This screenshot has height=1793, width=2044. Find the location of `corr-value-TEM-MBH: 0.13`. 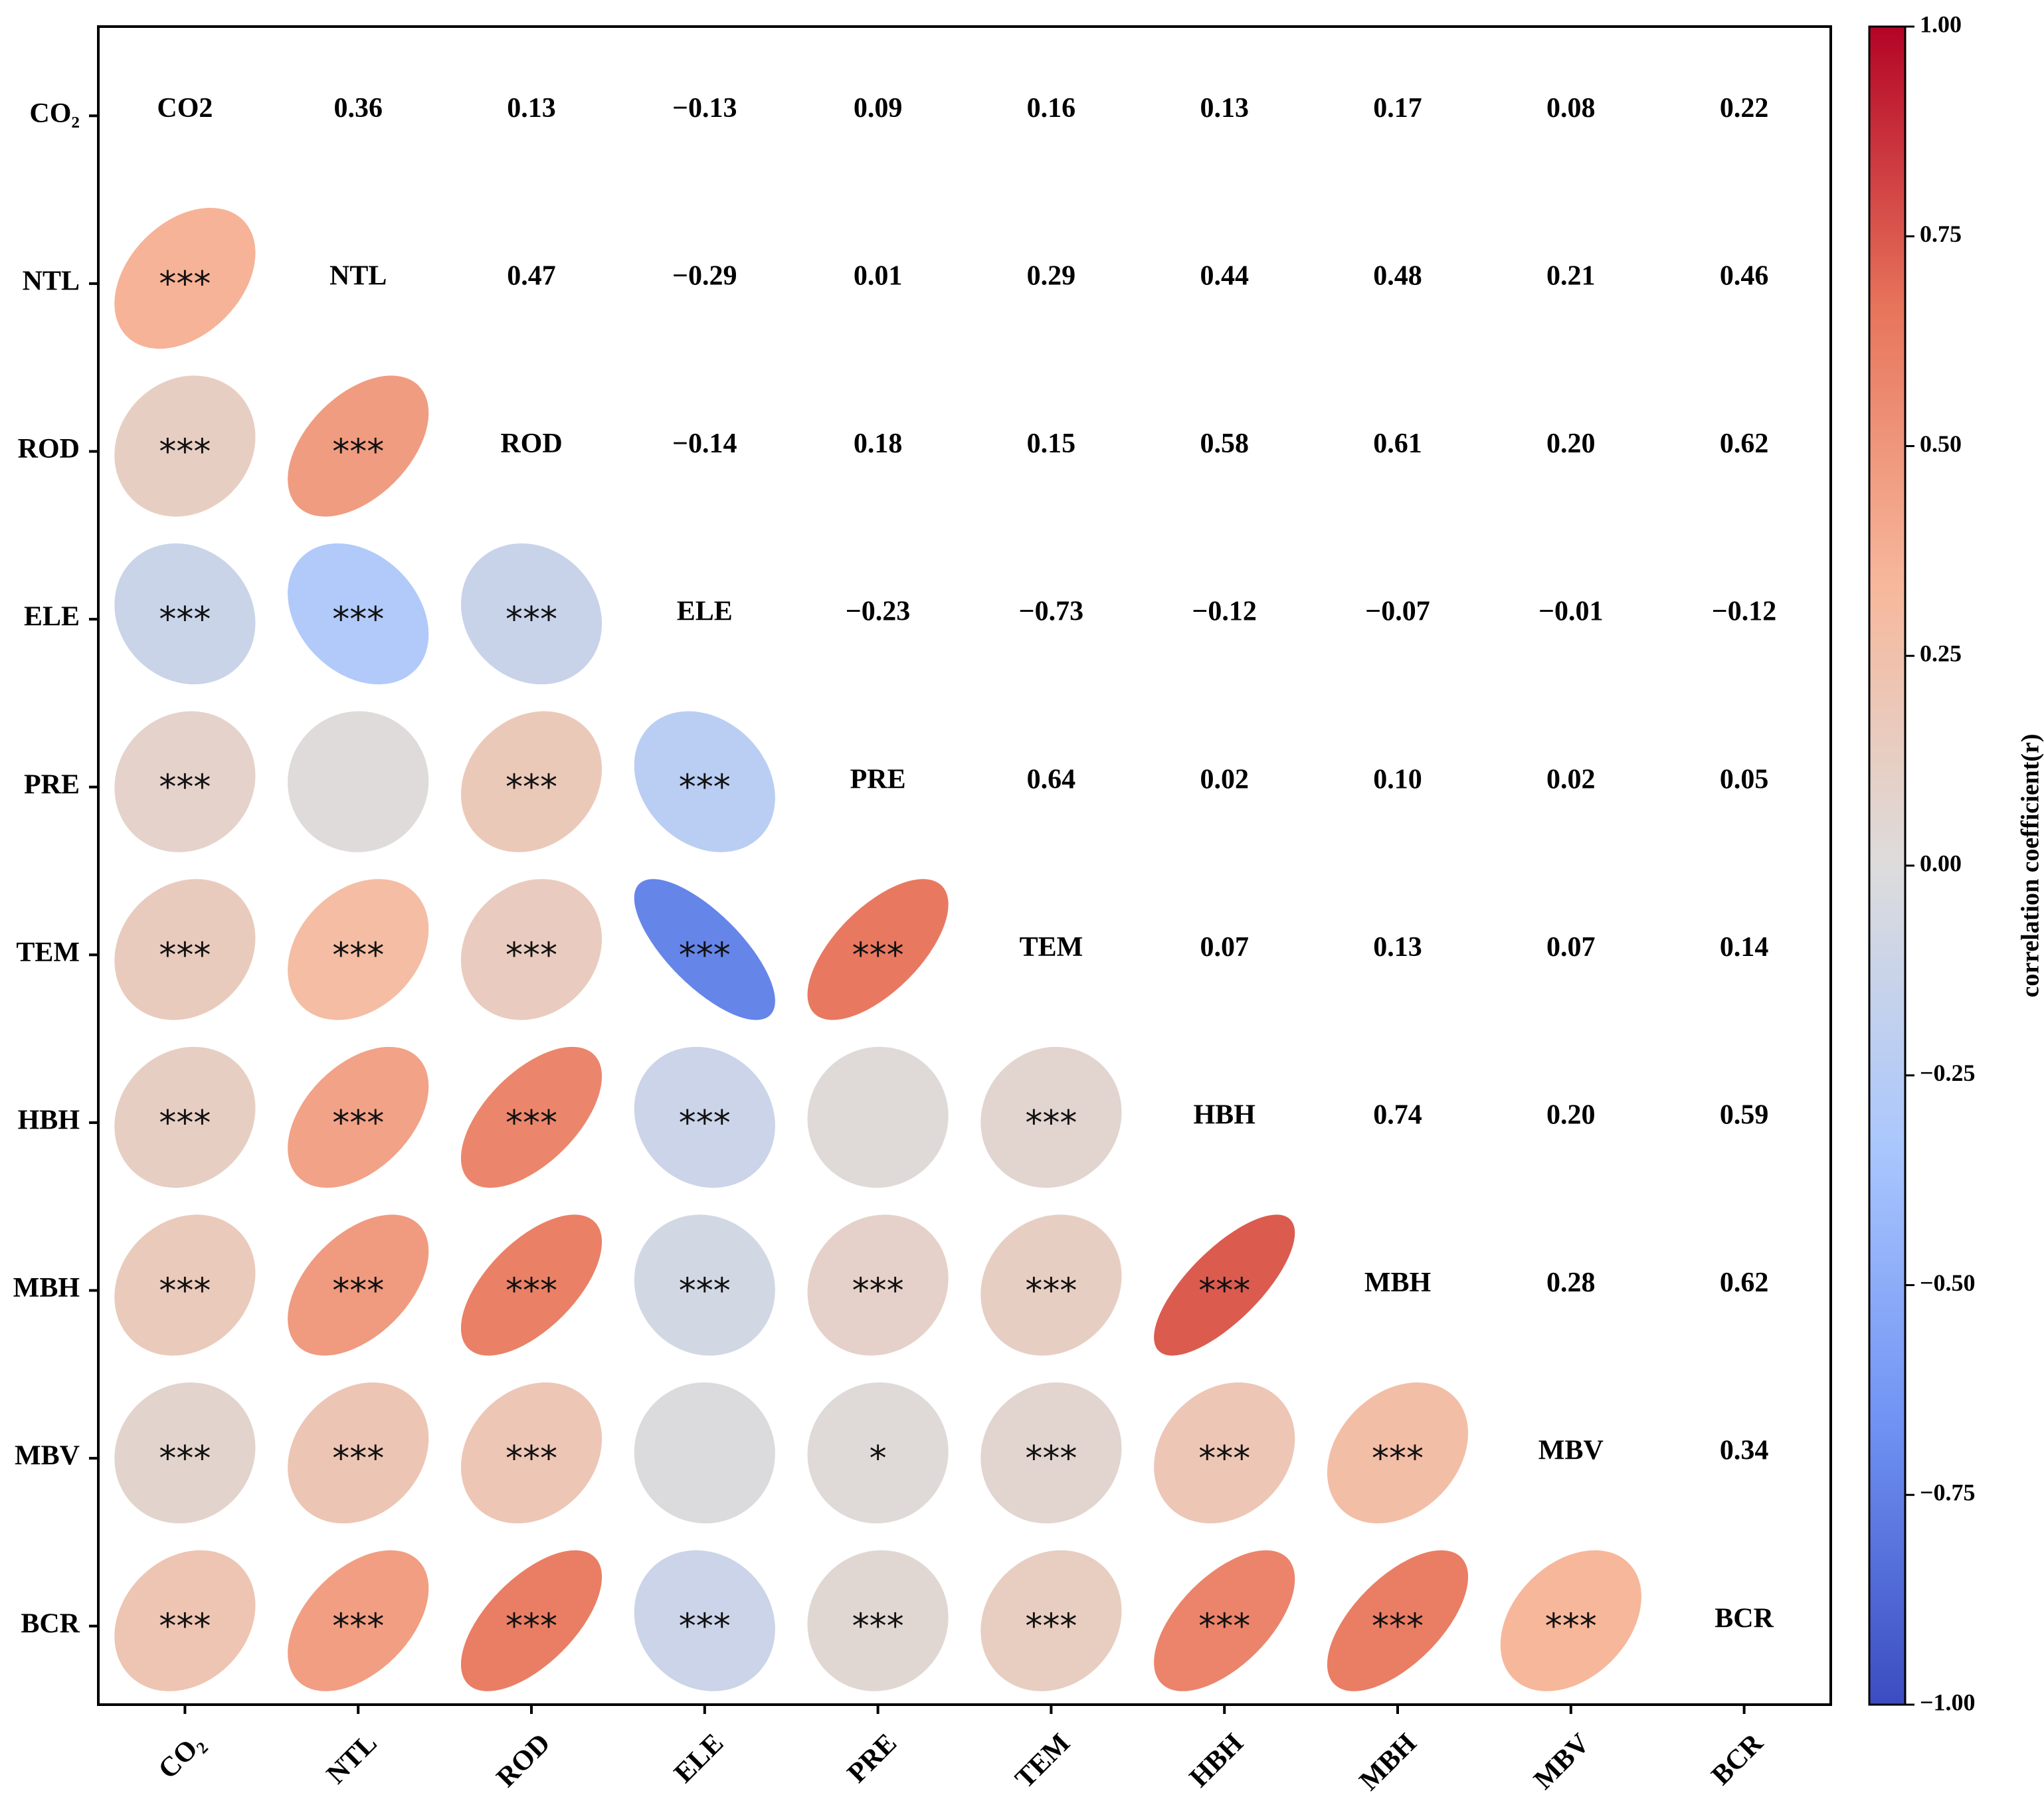

corr-value-TEM-MBH: 0.13 is located at coordinates (1398, 947).